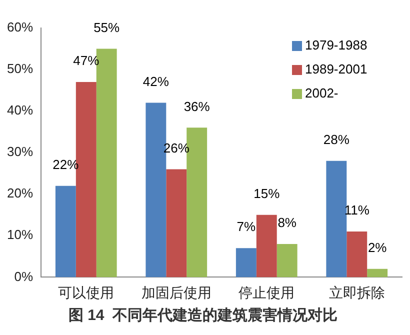 This screenshot has width=410, height=335. I want to click on data-label: 55%, so click(107, 27).